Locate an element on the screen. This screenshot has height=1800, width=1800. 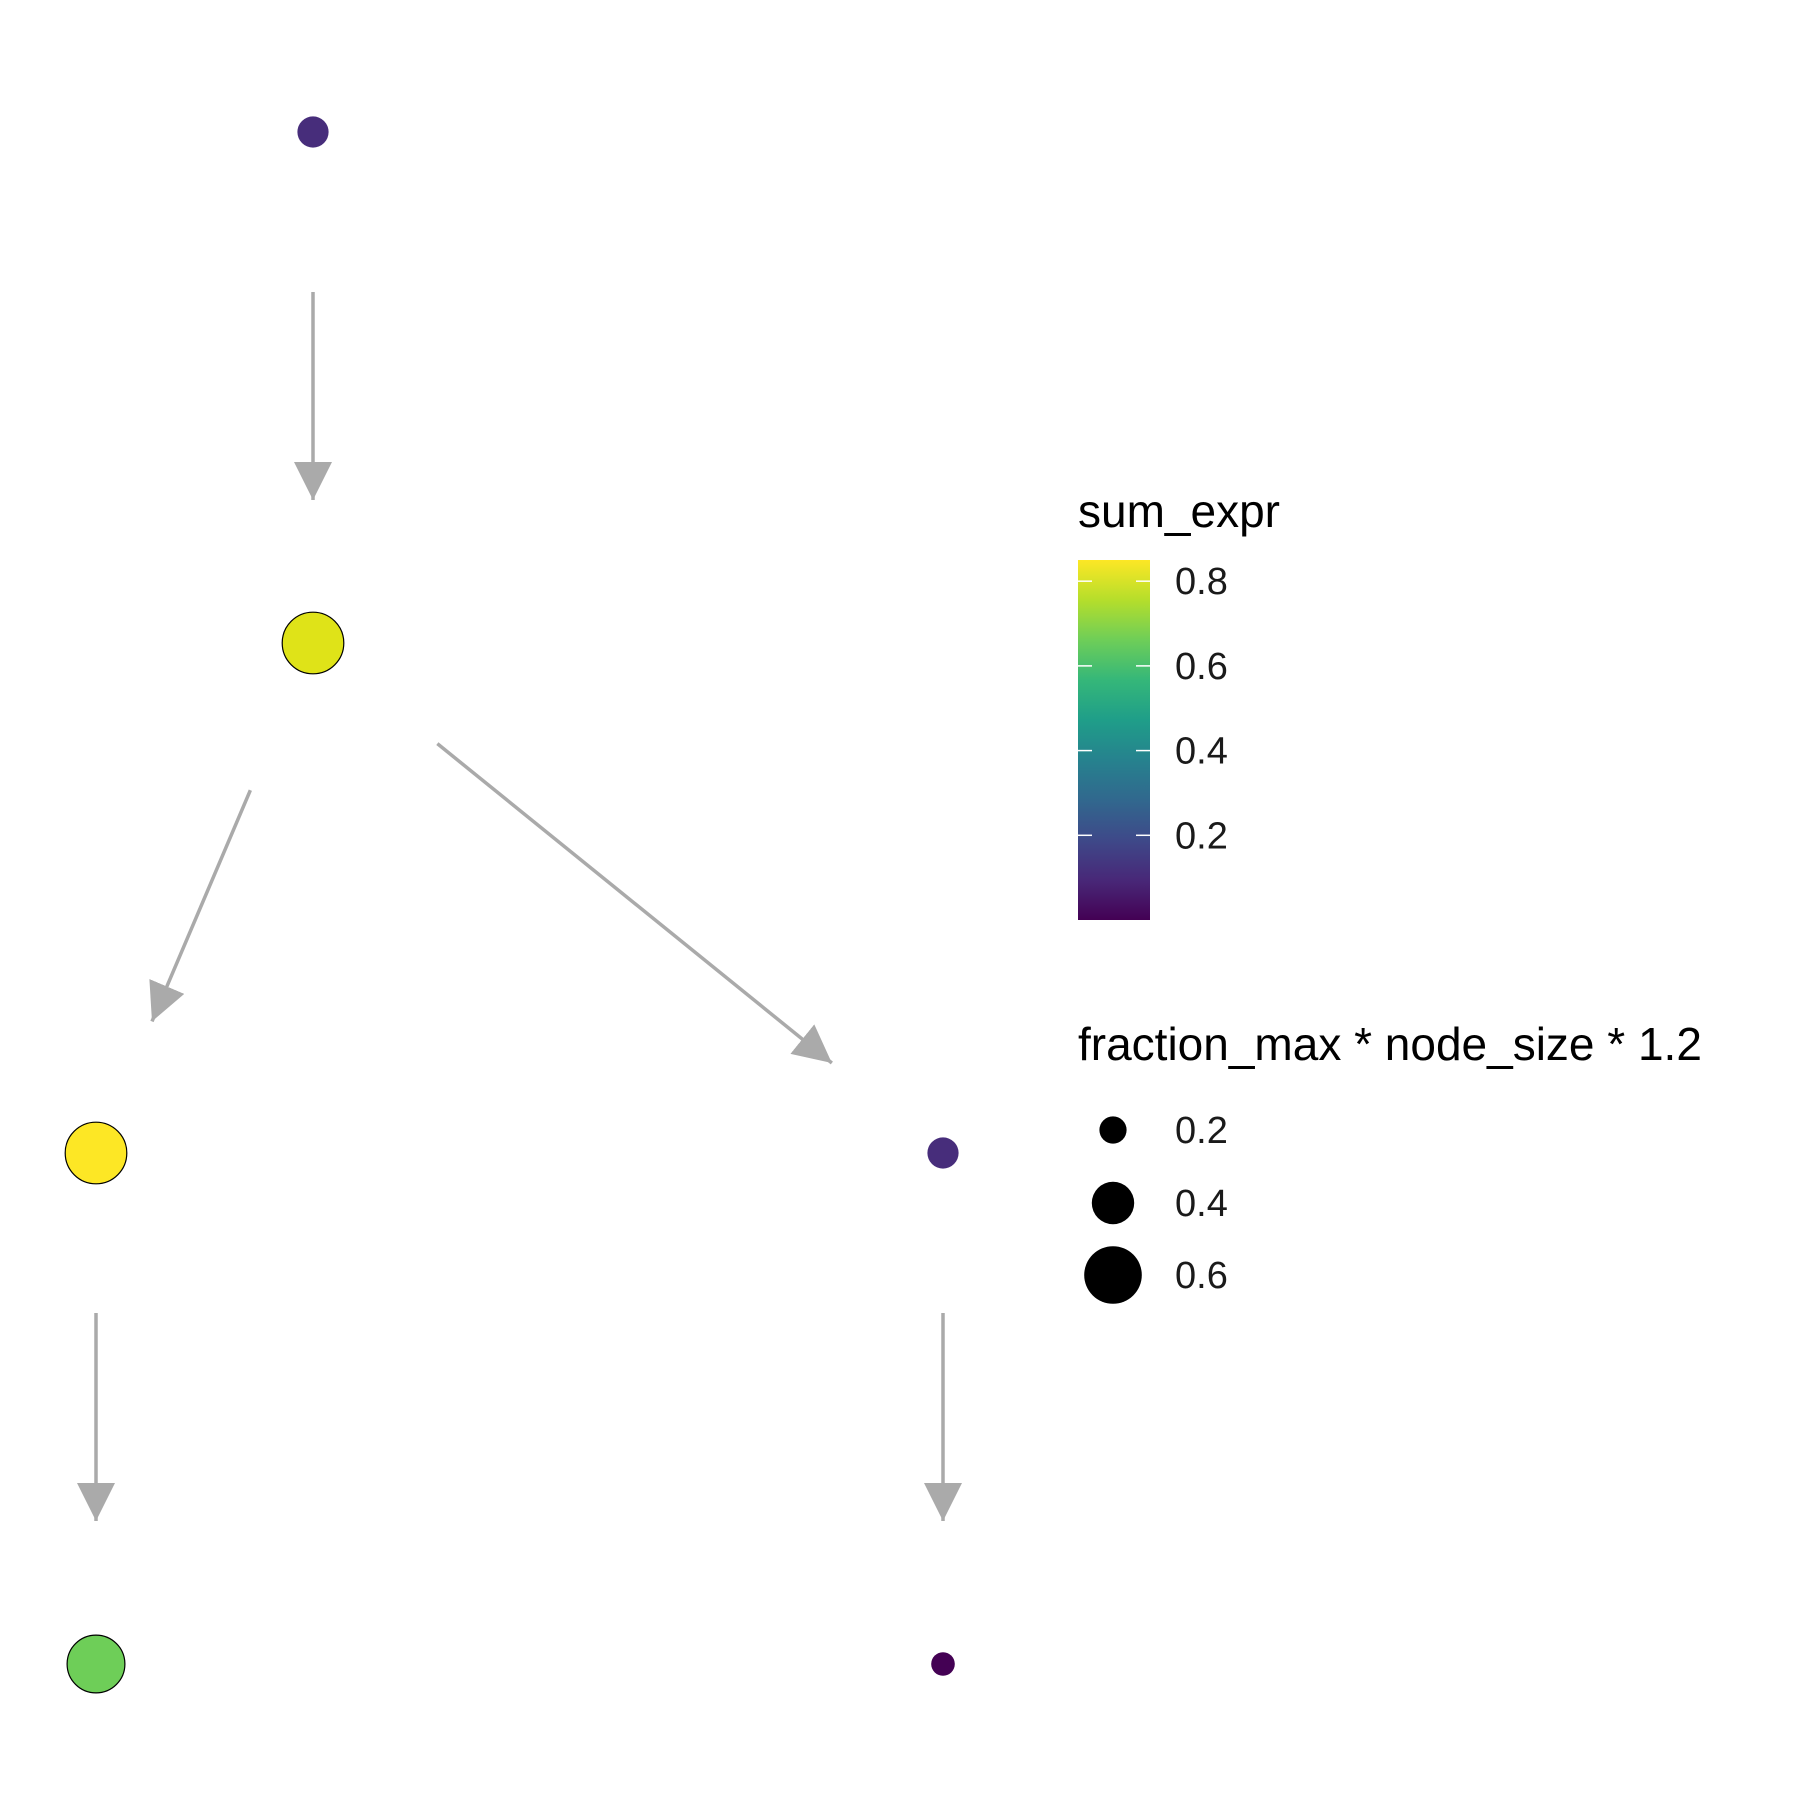
size-legend-title: fraction_max * node_size * 1.2 is located at coordinates (1390, 1044).